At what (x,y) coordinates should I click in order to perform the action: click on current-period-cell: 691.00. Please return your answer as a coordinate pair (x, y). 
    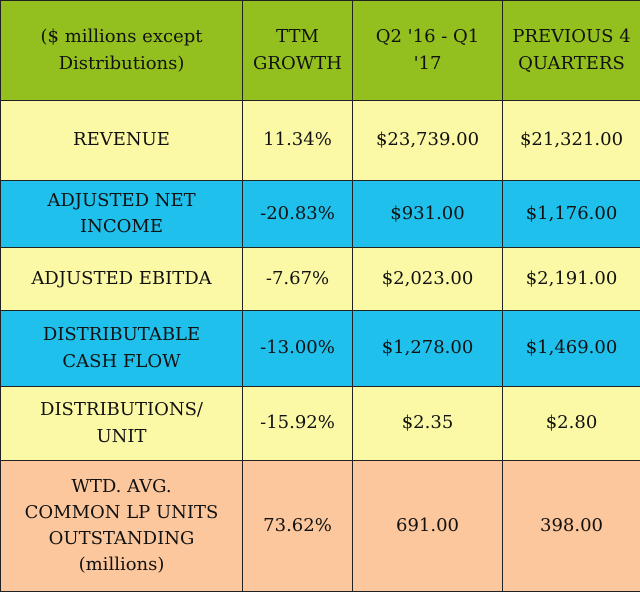
    Looking at the image, I should click on (428, 526).